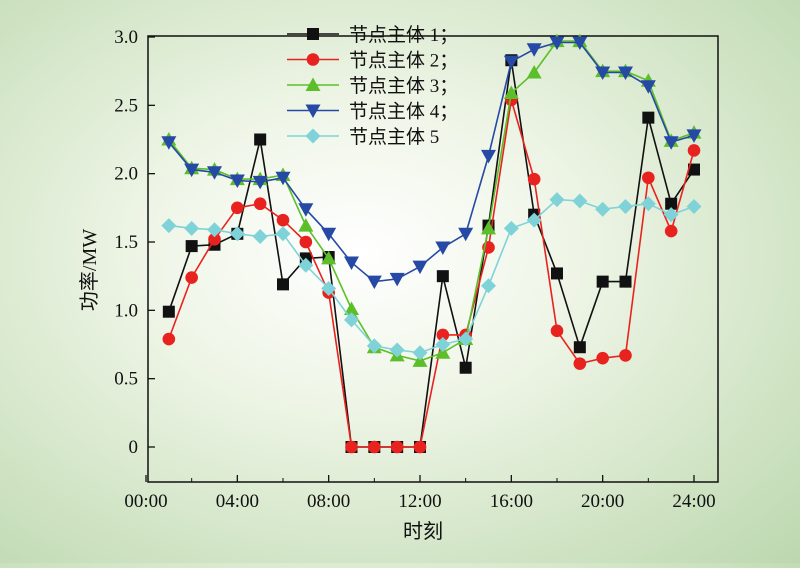 This screenshot has width=800, height=568. I want to click on y-tick-label: 3.0, so click(126, 37).